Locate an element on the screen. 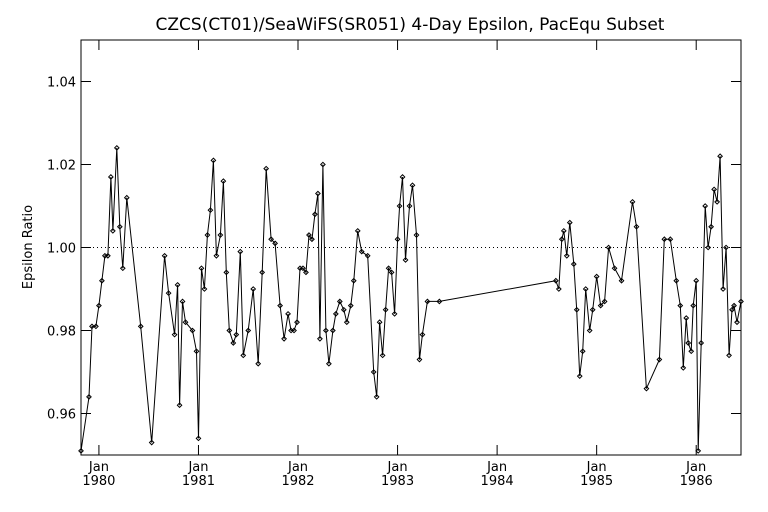 The height and width of the screenshot is (512, 768). x-tick-label-year: 1980 is located at coordinates (98, 481).